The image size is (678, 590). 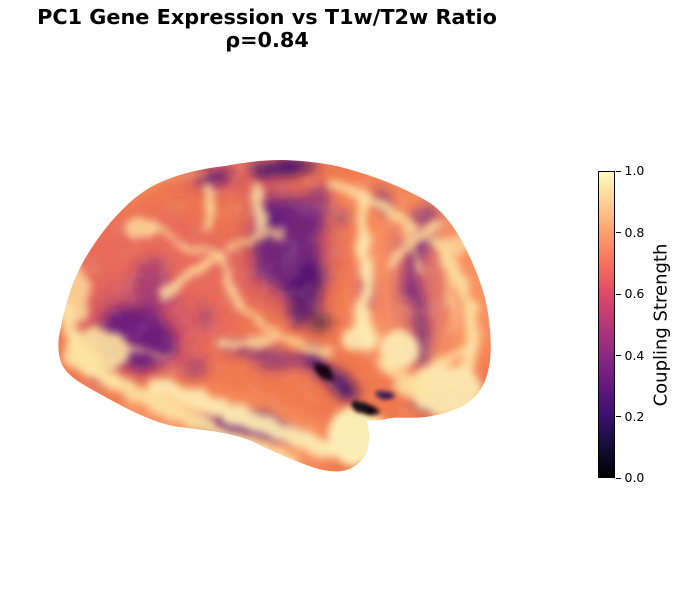 I want to click on title-line-2: ρ=0.84, so click(x=267, y=40).